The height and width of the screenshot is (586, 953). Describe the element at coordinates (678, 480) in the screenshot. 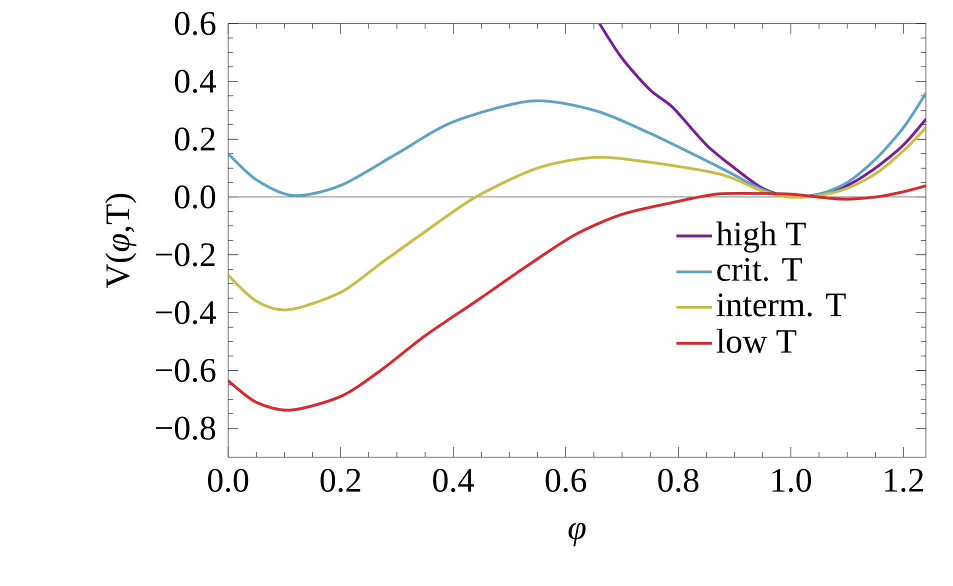

I see `x-tick-label: 0.8` at that location.